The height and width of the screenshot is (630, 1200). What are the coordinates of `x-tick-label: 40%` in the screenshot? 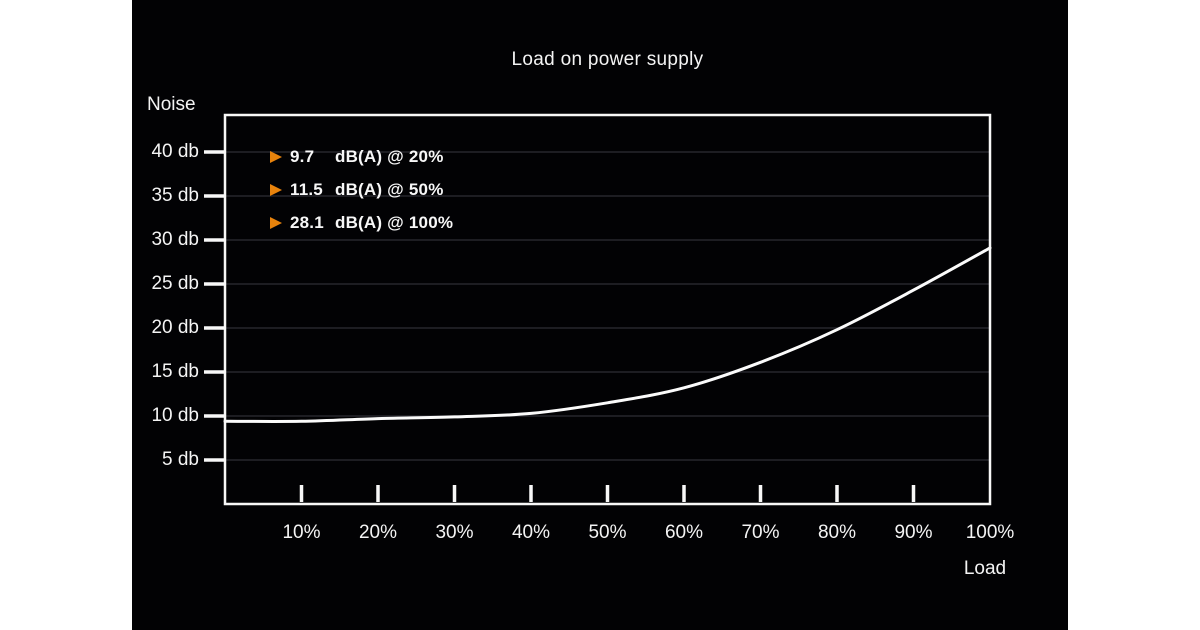 It's located at (531, 532).